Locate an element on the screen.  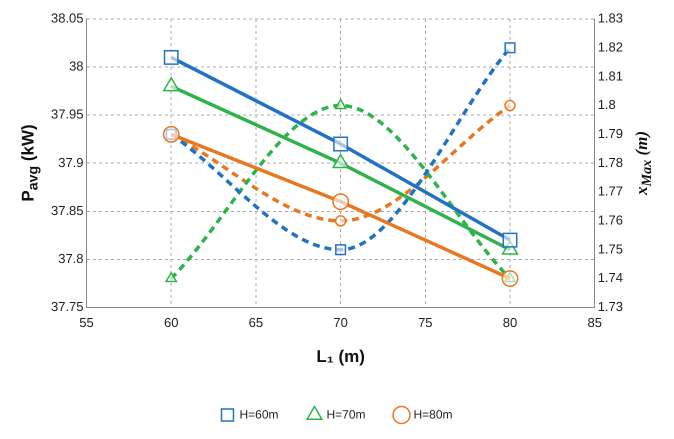
y-tick-label: 37.95 is located at coordinates (67, 114).